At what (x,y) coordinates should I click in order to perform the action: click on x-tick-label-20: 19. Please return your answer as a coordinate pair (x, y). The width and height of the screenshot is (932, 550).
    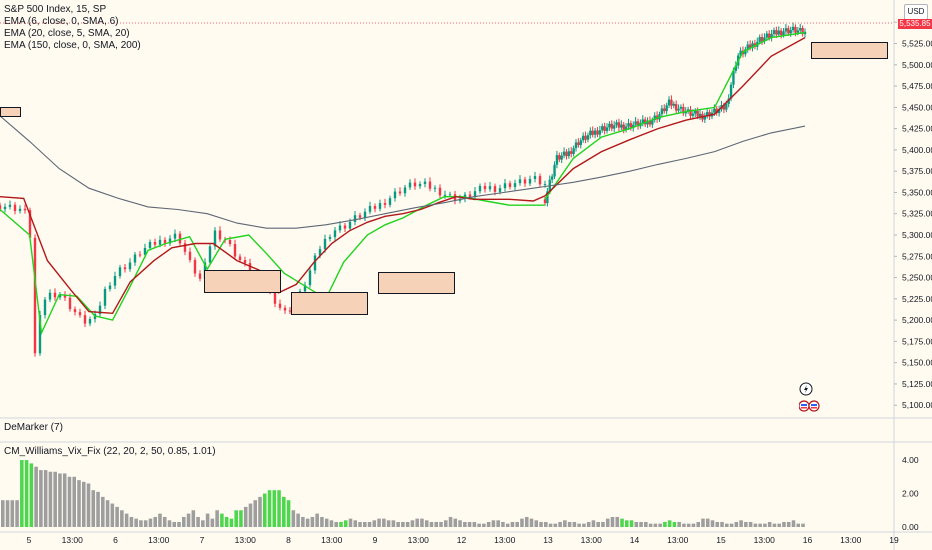
    Looking at the image, I should click on (894, 540).